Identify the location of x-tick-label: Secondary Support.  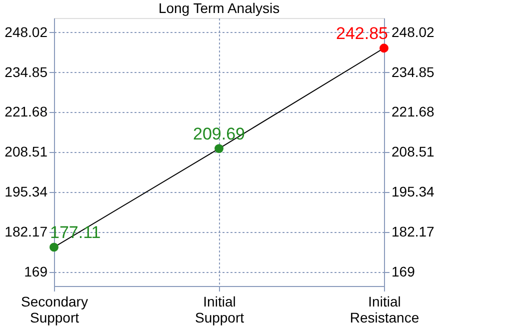
(54, 310).